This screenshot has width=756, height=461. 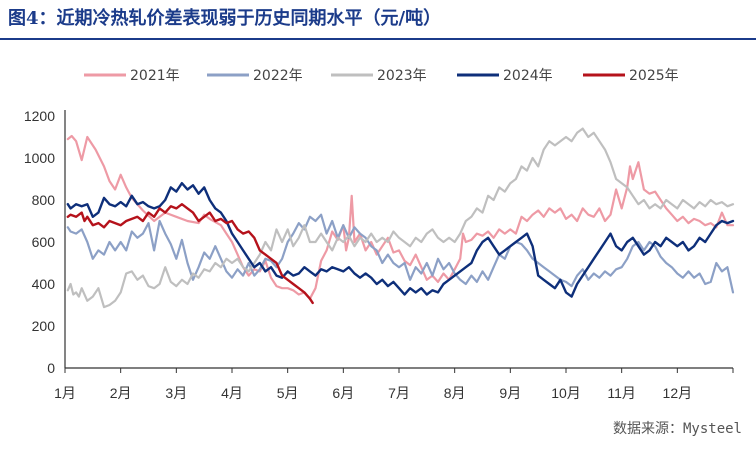 I want to click on x-tick-label: 3月, so click(x=176, y=393).